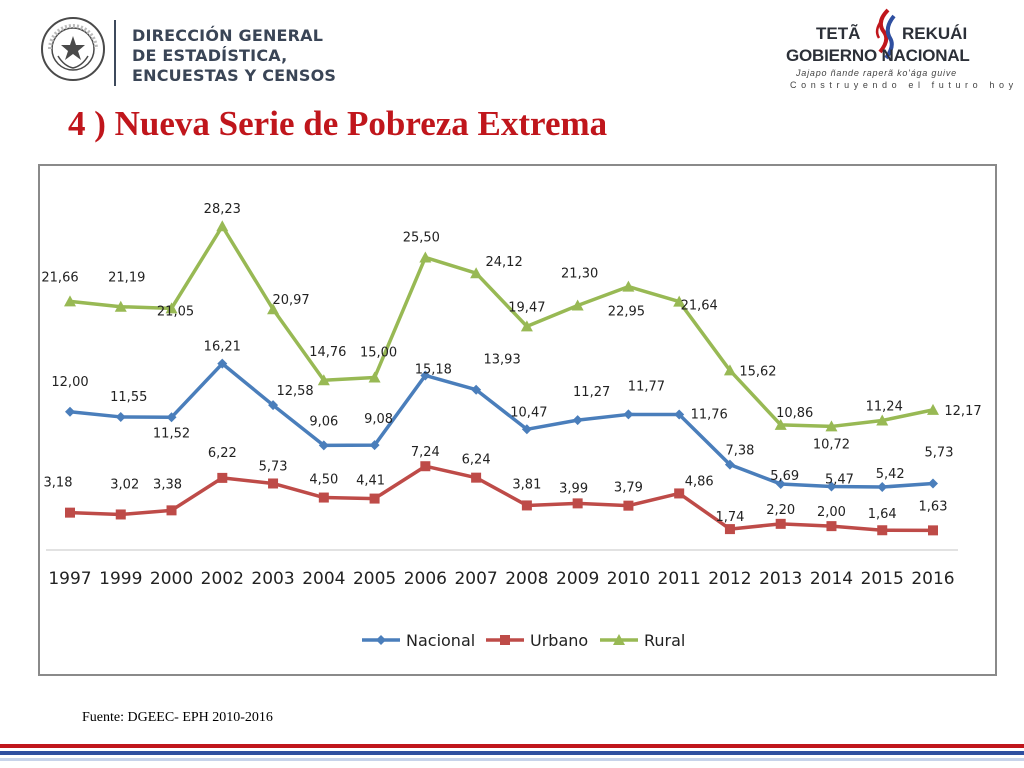 Image resolution: width=1024 pixels, height=768 pixels. What do you see at coordinates (699, 481) in the screenshot?
I see `data-label-urbano: 4,86` at bounding box center [699, 481].